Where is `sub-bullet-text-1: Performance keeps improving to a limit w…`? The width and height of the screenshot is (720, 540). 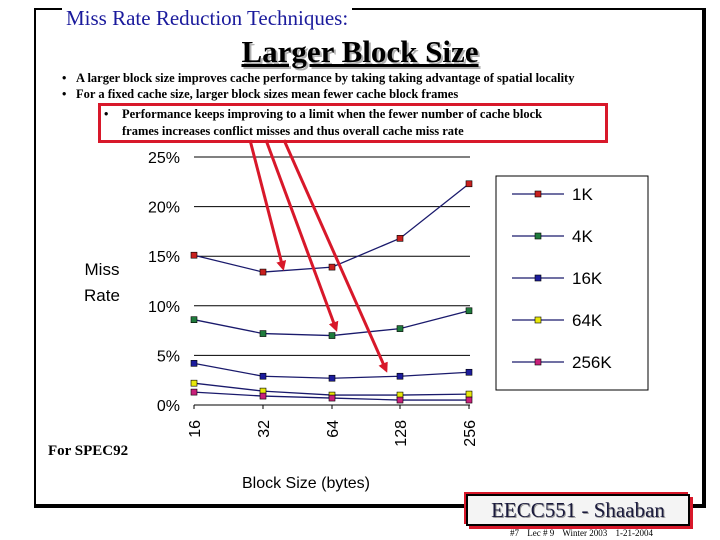 sub-bullet-text-1: Performance keeps improving to a limit w… is located at coordinates (332, 114).